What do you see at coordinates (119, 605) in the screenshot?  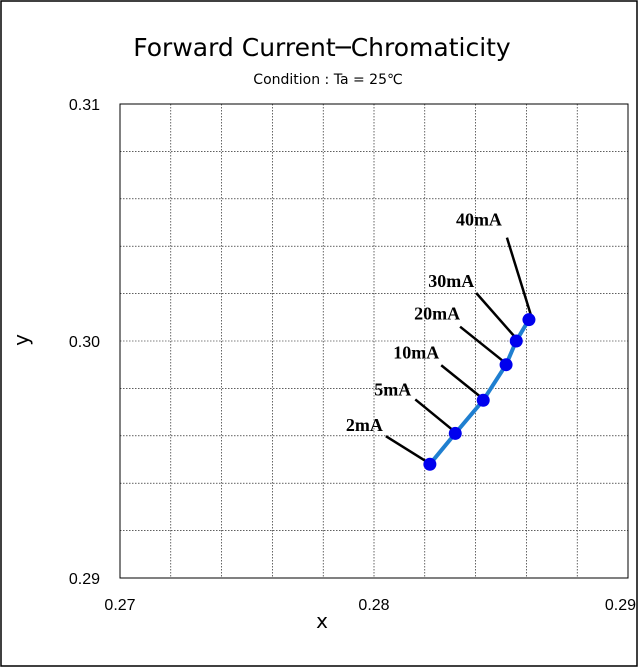 I see `x-tick-label: 0.27` at bounding box center [119, 605].